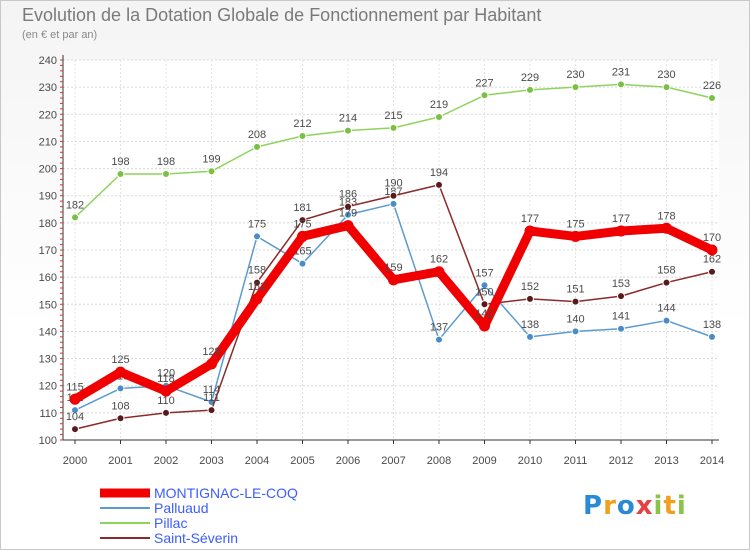  What do you see at coordinates (439, 461) in the screenshot?
I see `x-tick-label: 2008` at bounding box center [439, 461].